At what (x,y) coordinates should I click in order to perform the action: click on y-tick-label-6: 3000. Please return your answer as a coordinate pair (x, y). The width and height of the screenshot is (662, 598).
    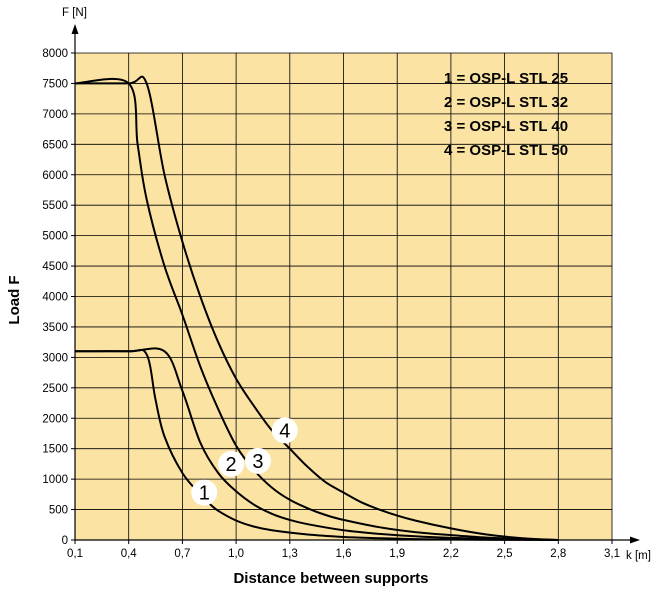
    Looking at the image, I should click on (55, 358).